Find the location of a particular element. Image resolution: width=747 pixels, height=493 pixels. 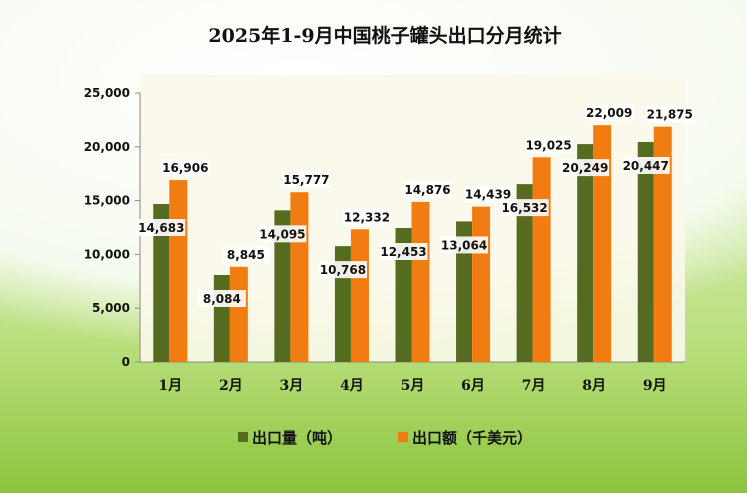

legend-label-volume: 出口量（吨） is located at coordinates (297, 438).